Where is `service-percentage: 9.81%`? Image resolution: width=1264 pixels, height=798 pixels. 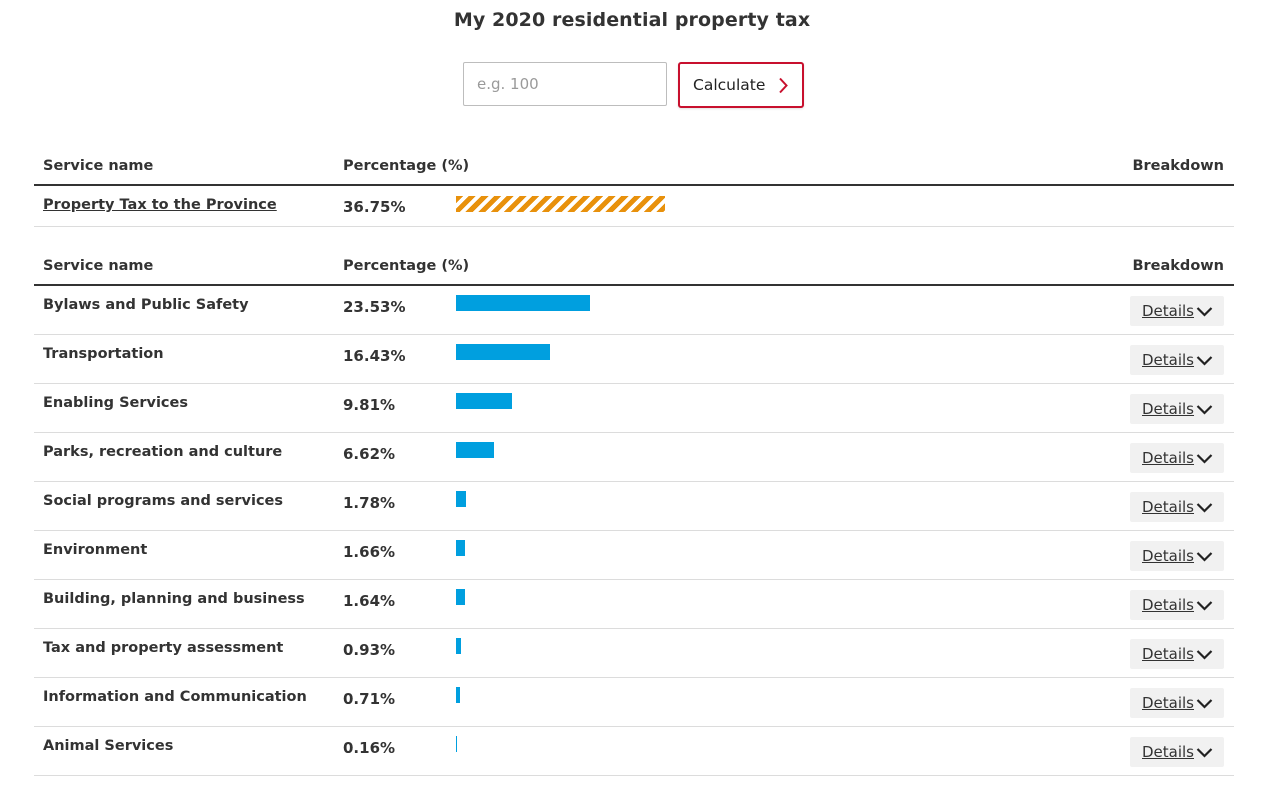 service-percentage: 9.81% is located at coordinates (369, 405).